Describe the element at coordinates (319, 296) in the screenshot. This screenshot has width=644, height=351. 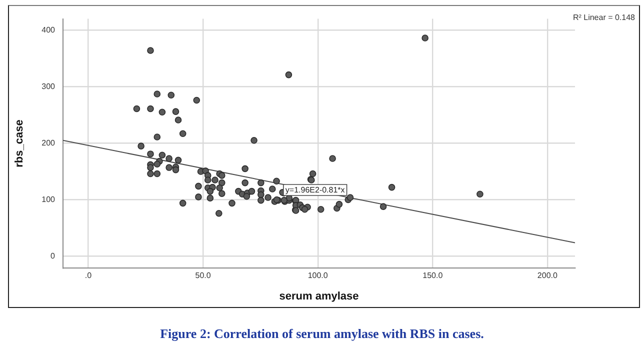
I see `x-axis-title: serum amylase` at that location.